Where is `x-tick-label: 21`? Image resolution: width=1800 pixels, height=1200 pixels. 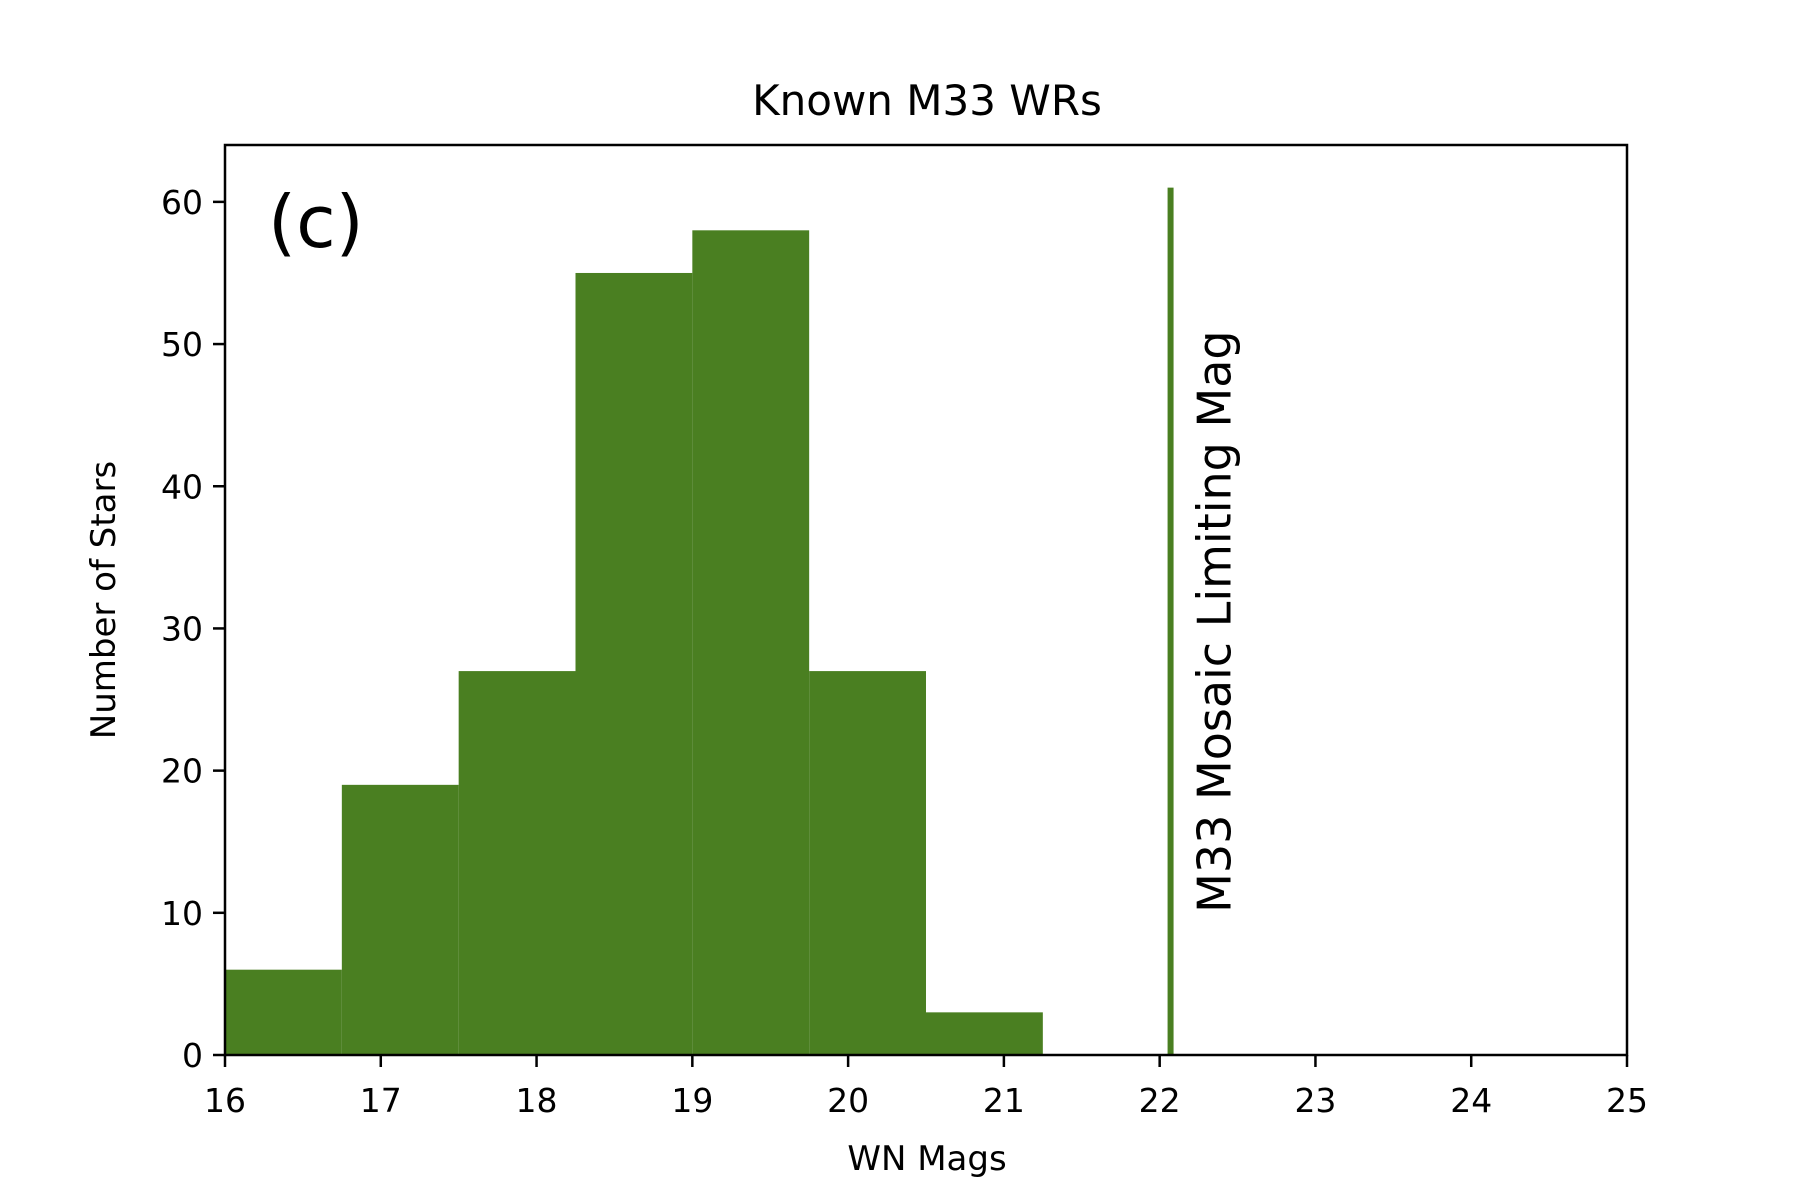 x-tick-label: 21 is located at coordinates (1004, 1100).